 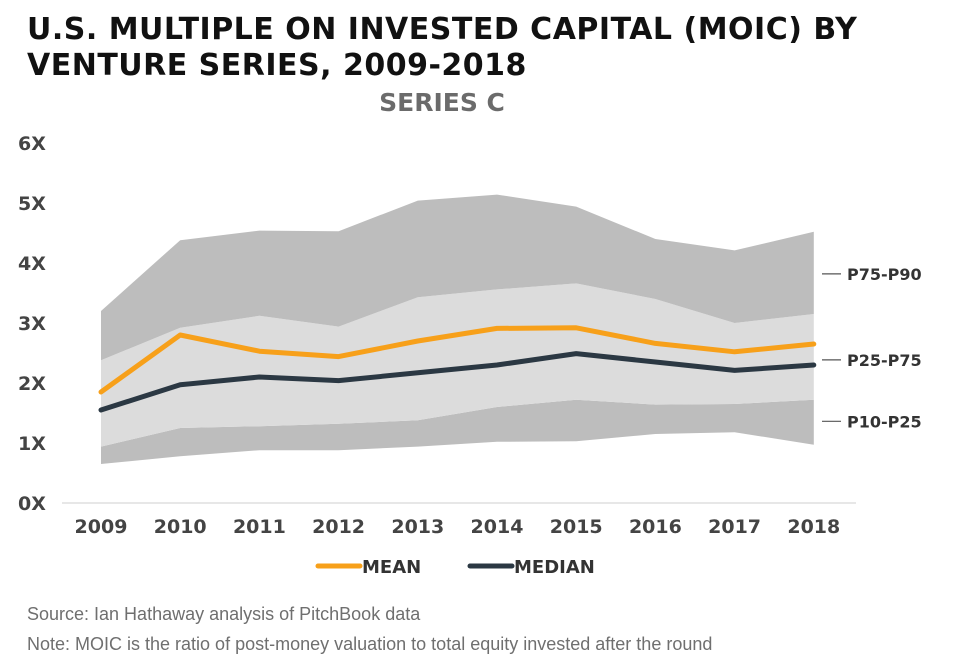 What do you see at coordinates (32, 264) in the screenshot?
I see `y-tick-label: 4X` at bounding box center [32, 264].